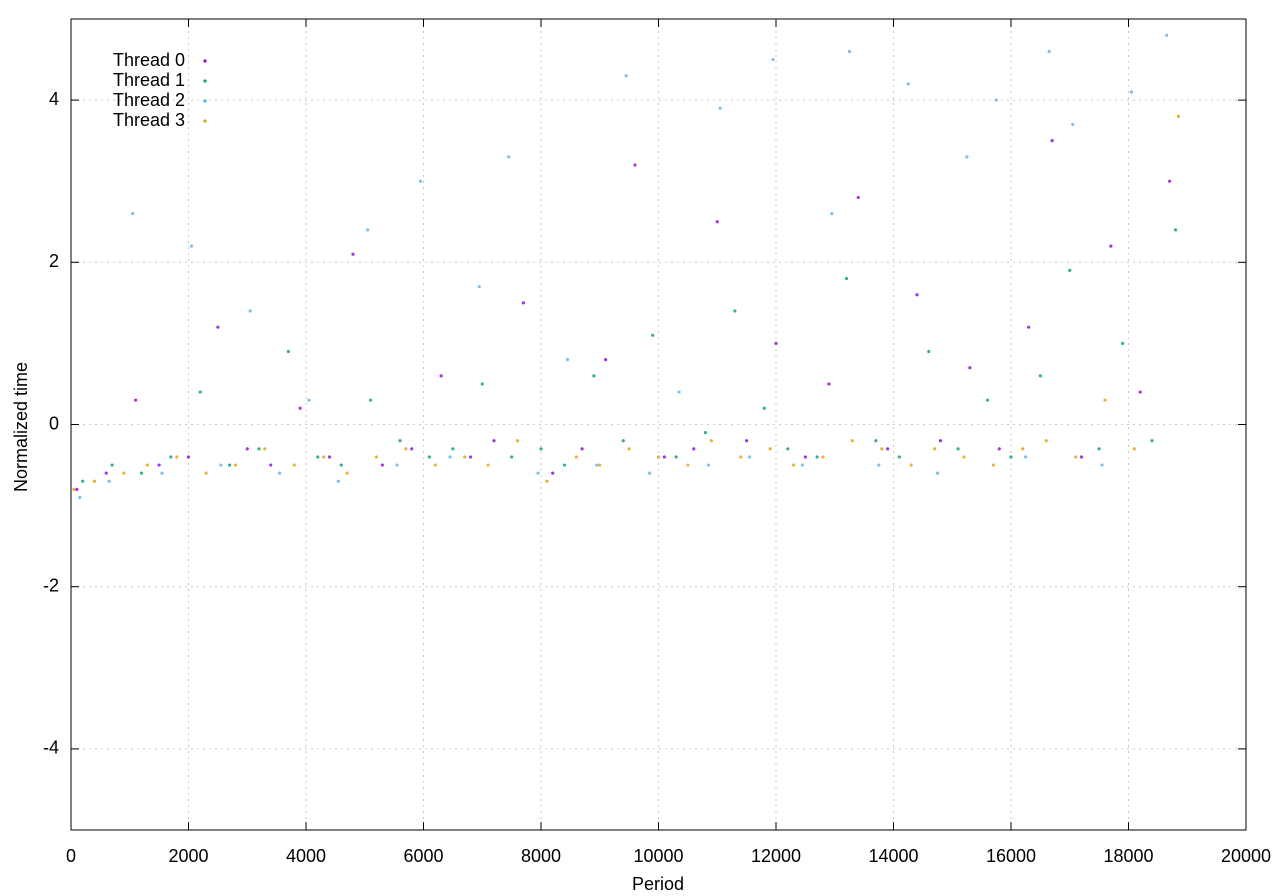 Image resolution: width=1280 pixels, height=896 pixels. What do you see at coordinates (21, 427) in the screenshot?
I see `y-axis-label: Normalized time` at bounding box center [21, 427].